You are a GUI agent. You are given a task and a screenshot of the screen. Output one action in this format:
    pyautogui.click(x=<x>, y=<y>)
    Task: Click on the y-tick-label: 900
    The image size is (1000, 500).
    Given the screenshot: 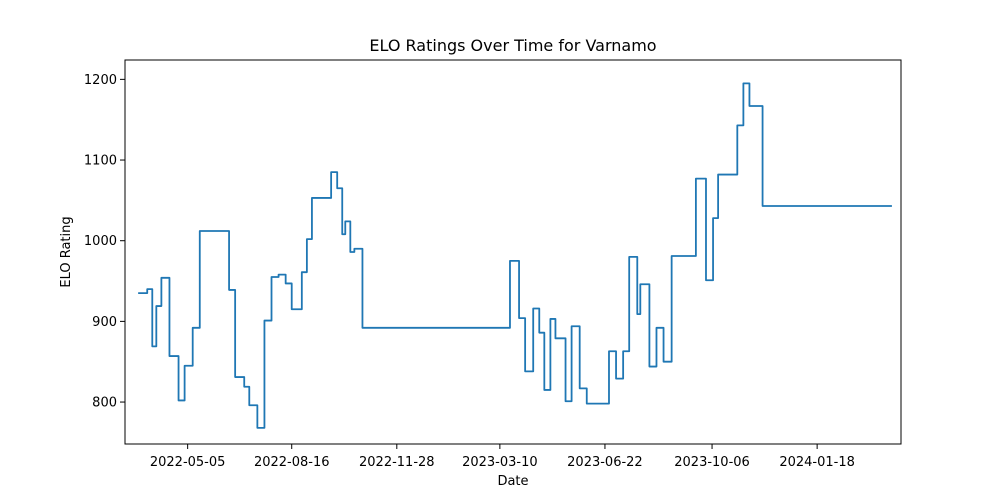 What is the action you would take?
    pyautogui.click(x=104, y=322)
    